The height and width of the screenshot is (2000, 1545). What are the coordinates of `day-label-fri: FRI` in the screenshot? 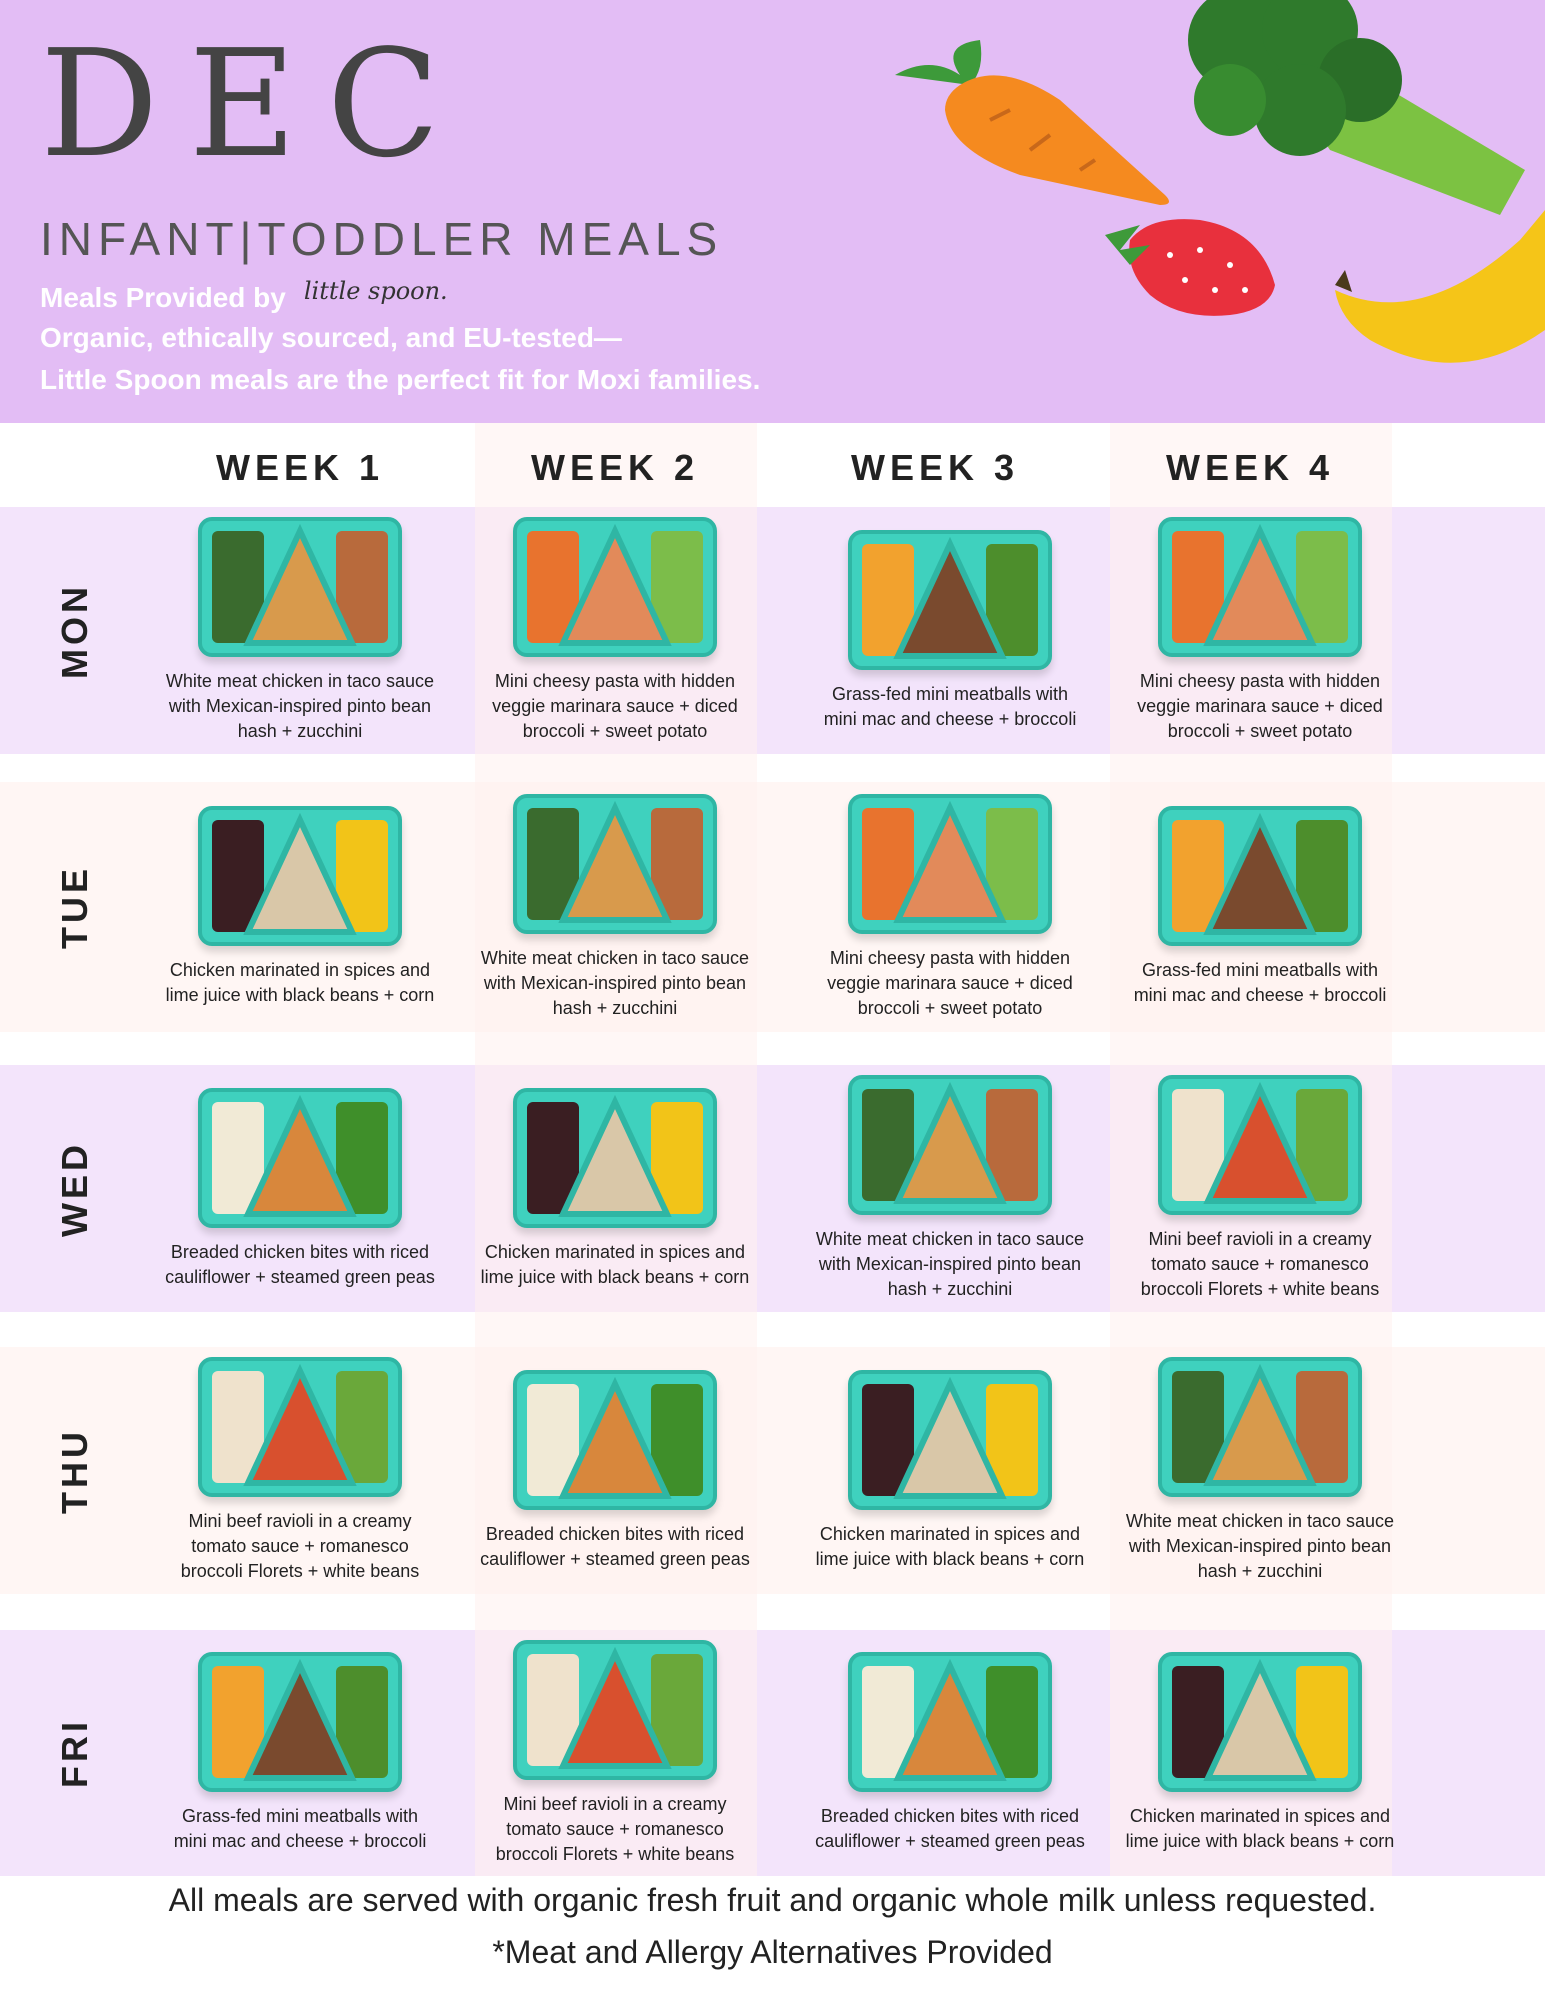 It's located at (75, 1753).